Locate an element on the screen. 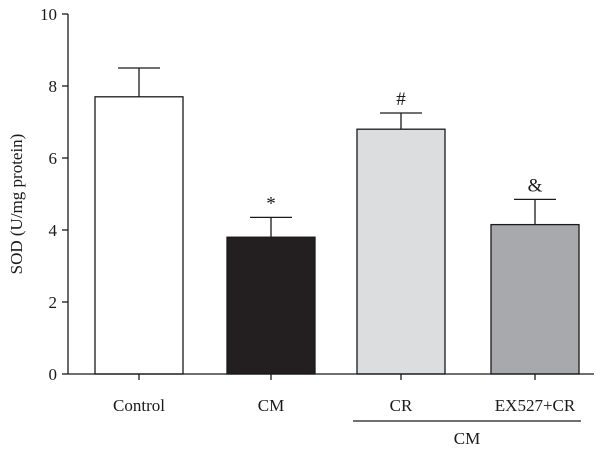 This screenshot has width=600, height=453. group-bracket: CM is located at coordinates (467, 434).